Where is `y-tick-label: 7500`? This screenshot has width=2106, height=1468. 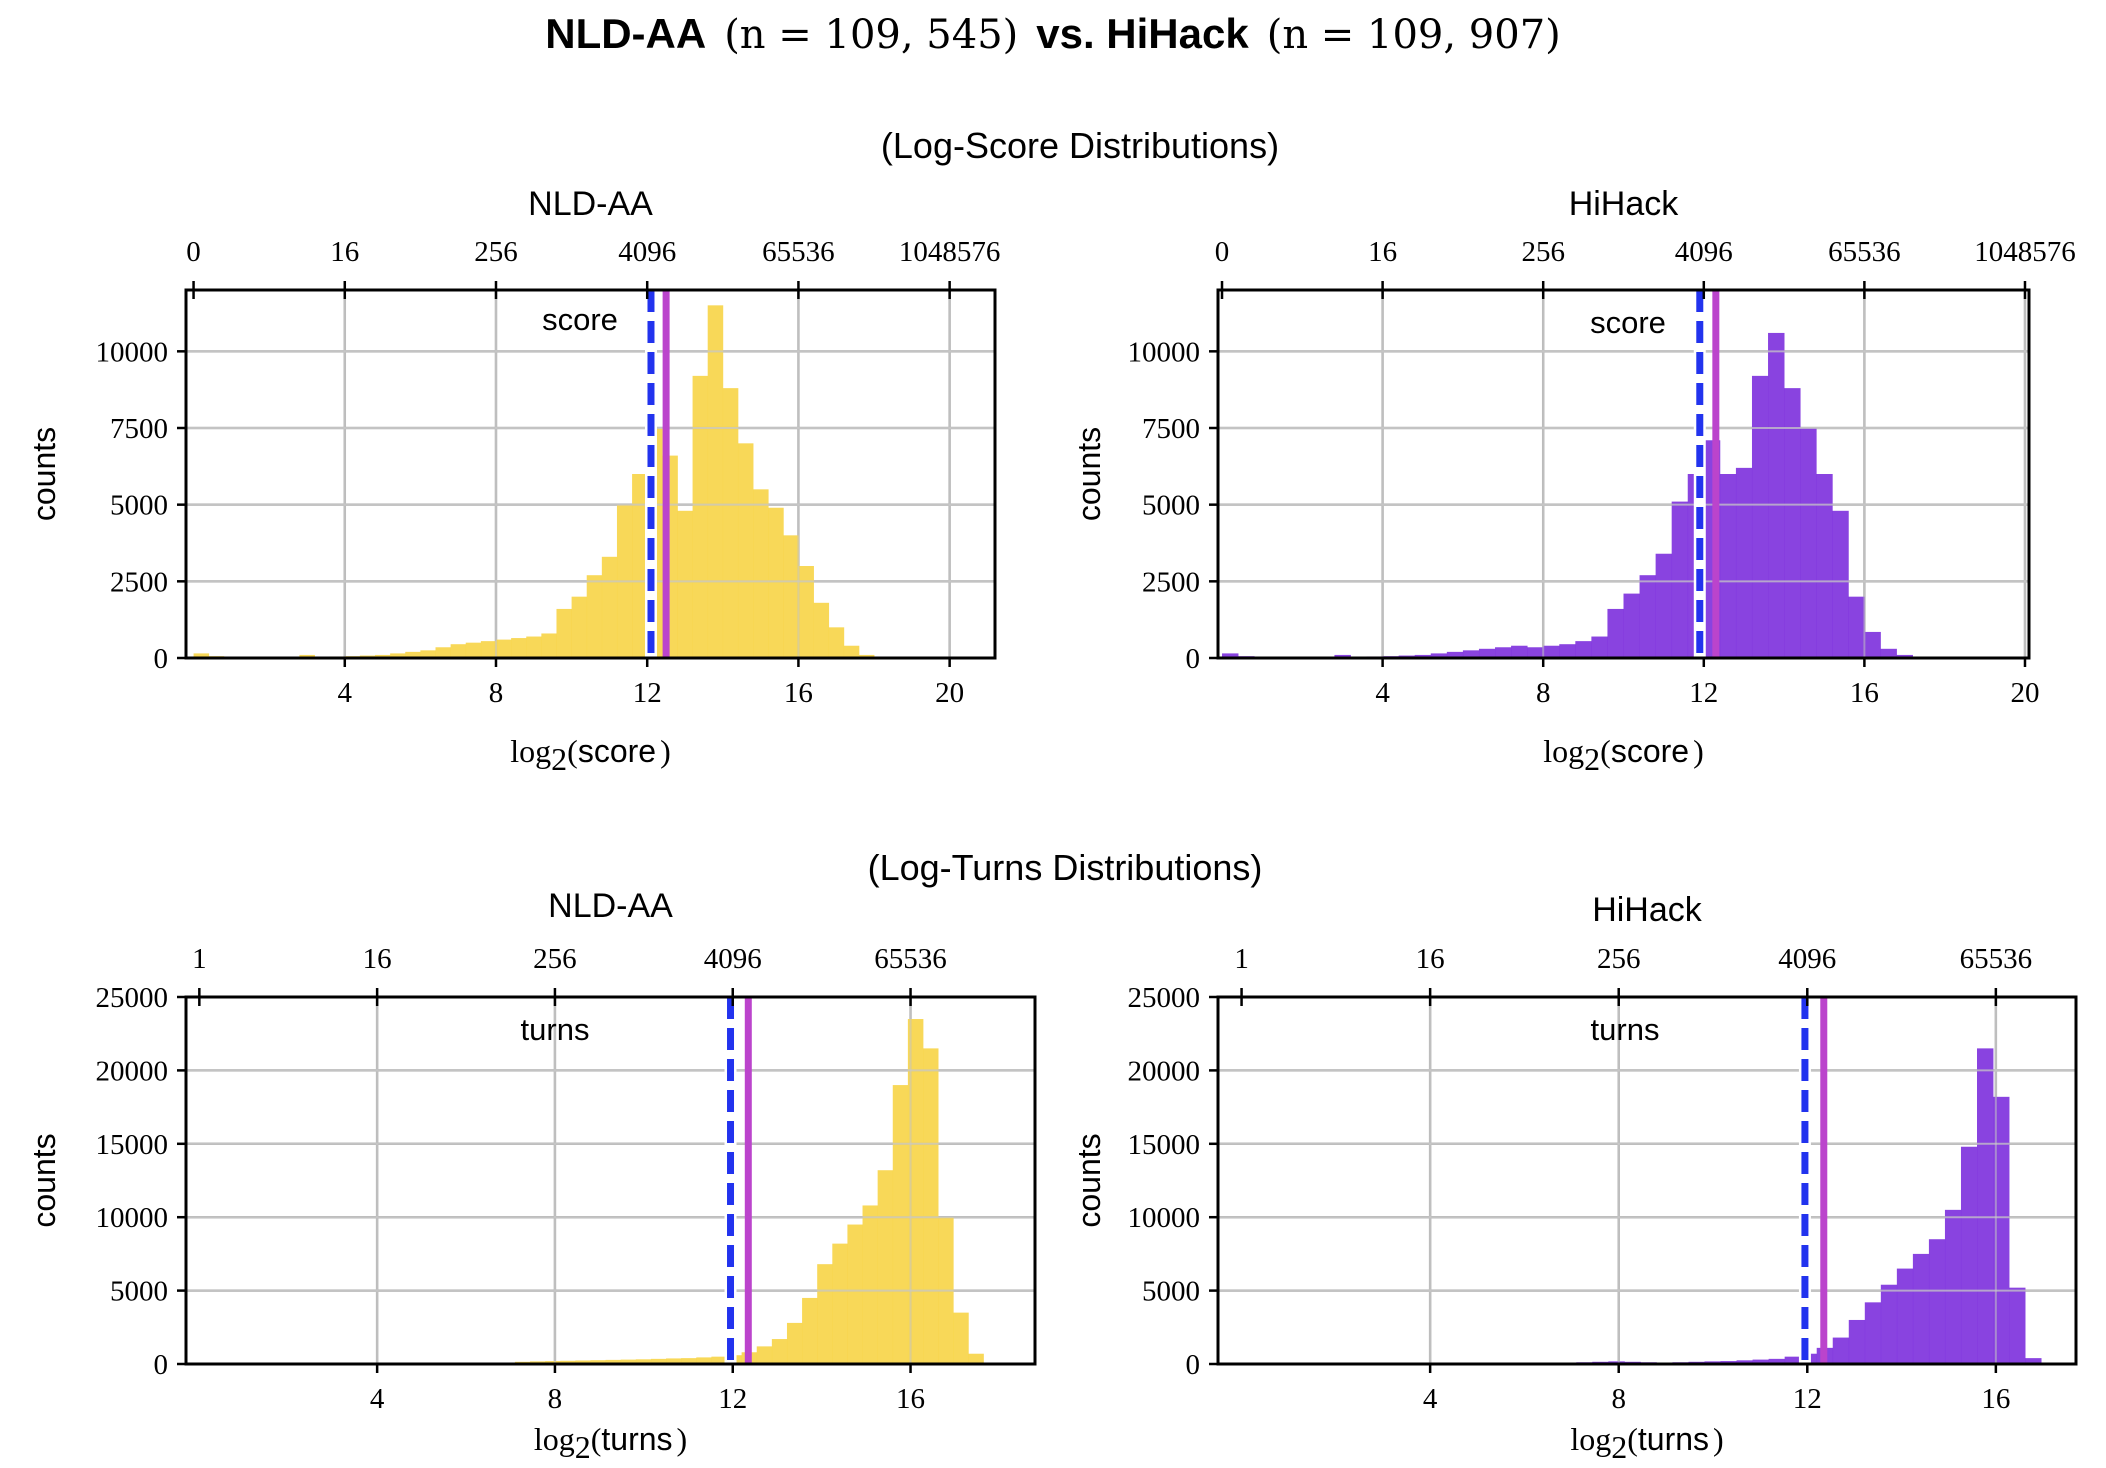 y-tick-label: 7500 is located at coordinates (1171, 429).